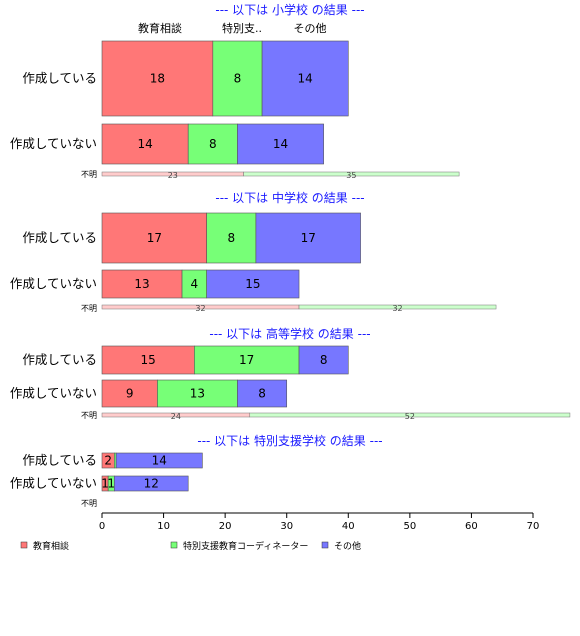  I want to click on x-tick-label: 50, so click(409, 526).